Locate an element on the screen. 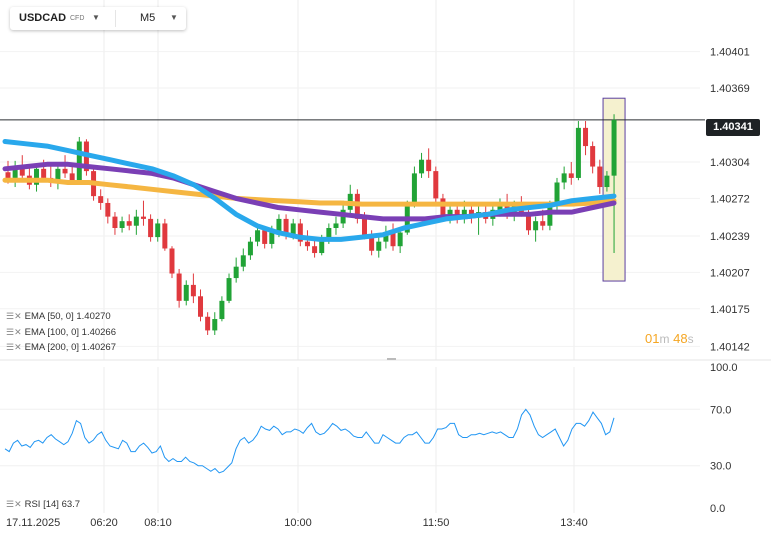 Image resolution: width=771 pixels, height=538 pixels. symbol-dropdown-chevron-icon: ▼ is located at coordinates (96, 17).